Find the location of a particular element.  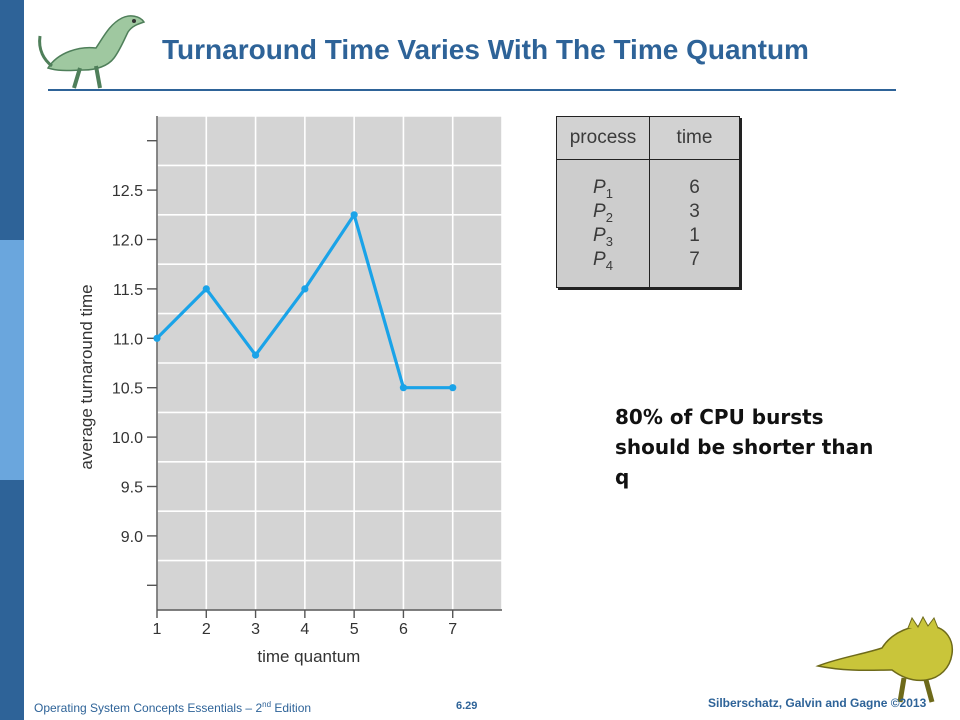

y-tick-label: 10.5 is located at coordinates (127, 389).